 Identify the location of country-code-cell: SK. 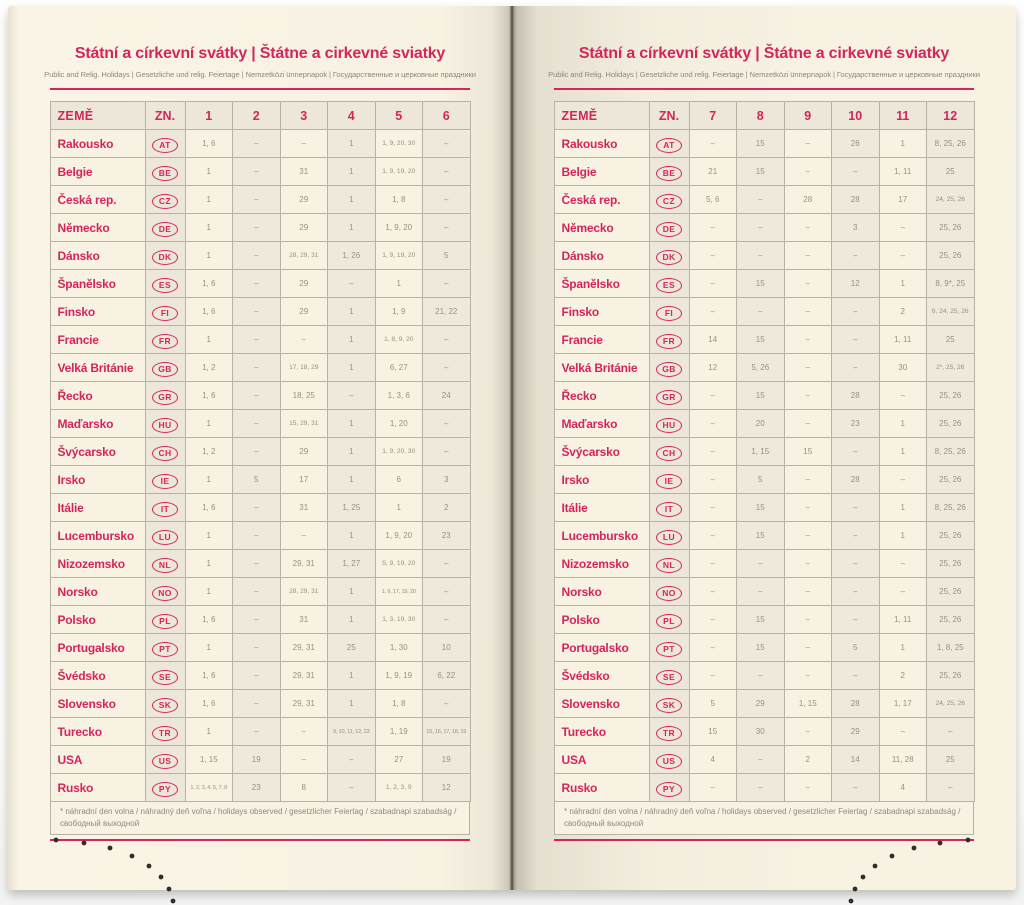
(165, 703).